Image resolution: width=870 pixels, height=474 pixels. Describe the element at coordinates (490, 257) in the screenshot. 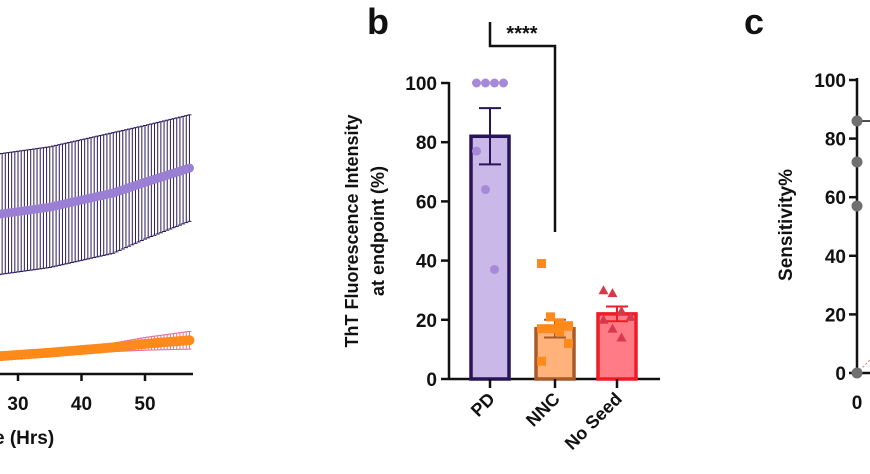

I see `bar-pd` at that location.